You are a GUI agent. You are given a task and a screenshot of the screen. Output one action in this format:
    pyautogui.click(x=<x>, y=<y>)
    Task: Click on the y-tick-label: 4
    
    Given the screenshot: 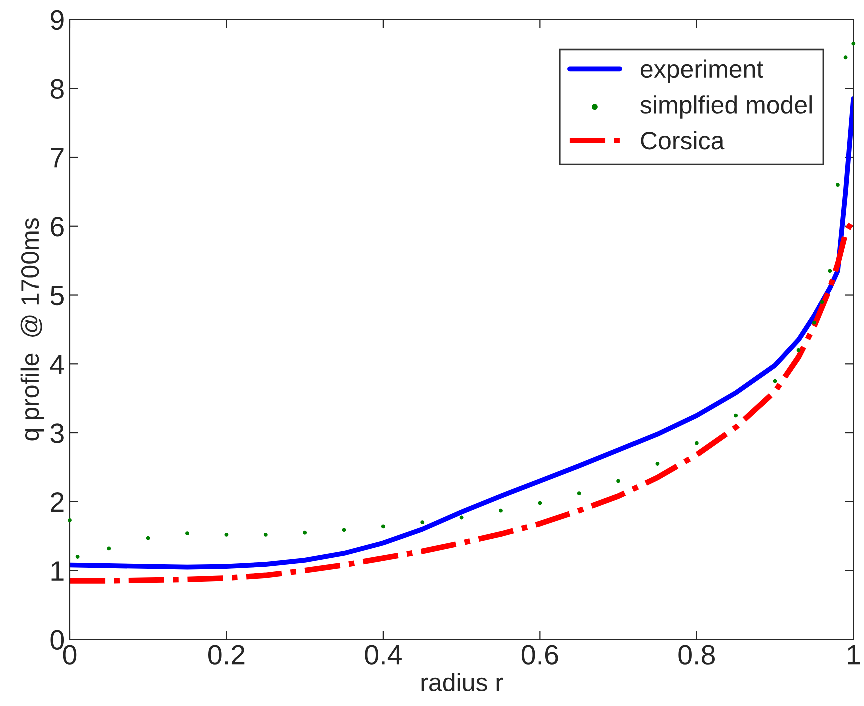 What is the action you would take?
    pyautogui.click(x=57, y=364)
    